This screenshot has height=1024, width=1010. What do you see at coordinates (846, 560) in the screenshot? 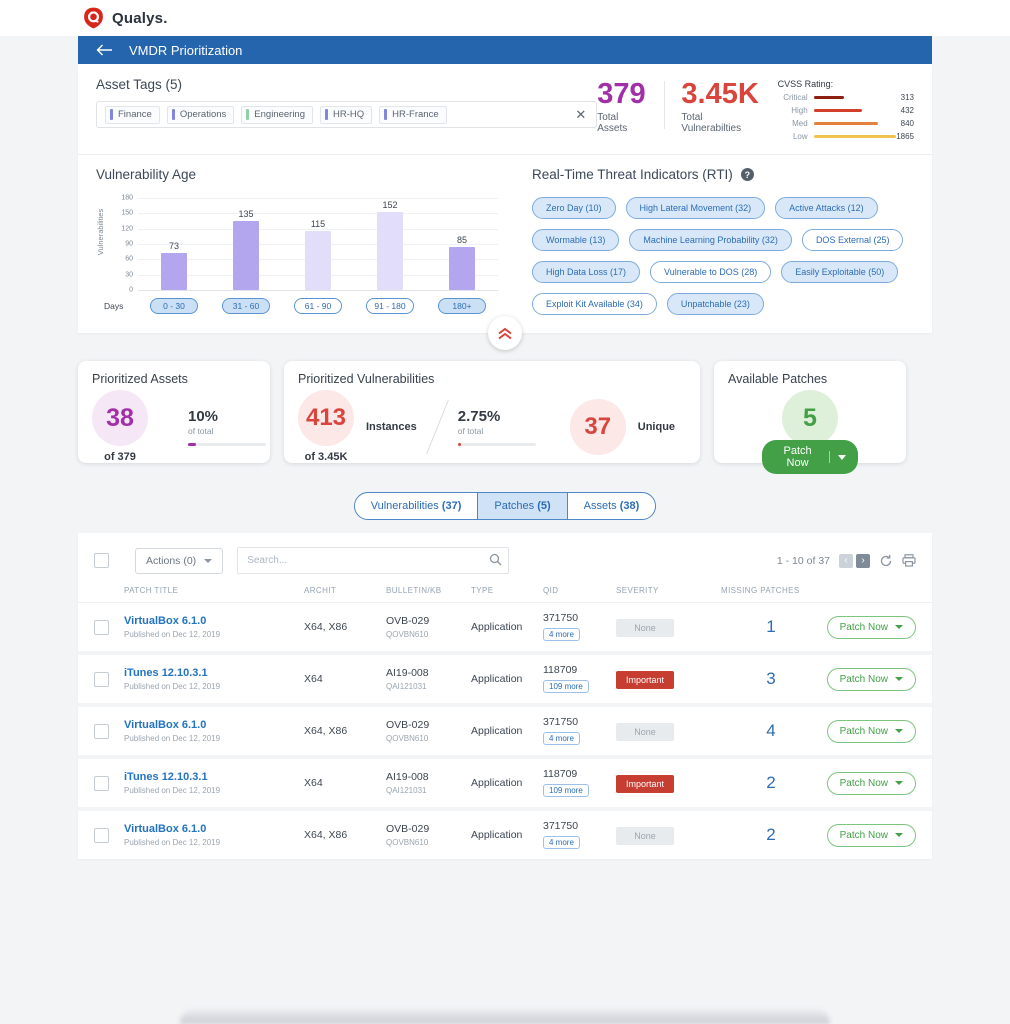
I see `prev-page-button: ‹` at bounding box center [846, 560].